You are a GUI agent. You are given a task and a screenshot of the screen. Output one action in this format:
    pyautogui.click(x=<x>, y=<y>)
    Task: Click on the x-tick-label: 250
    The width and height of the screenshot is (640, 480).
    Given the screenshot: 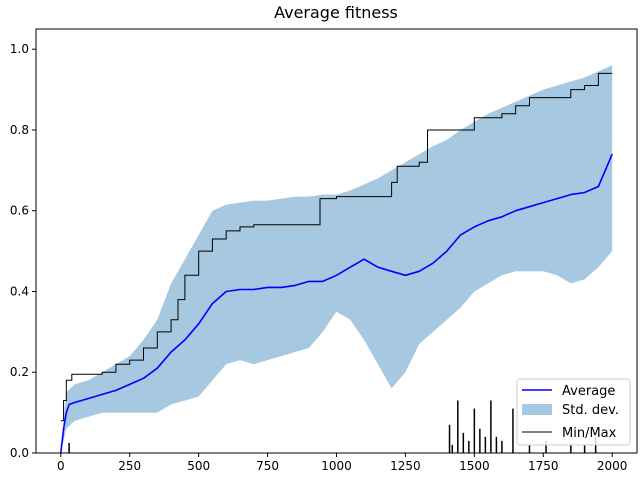 What is the action you would take?
    pyautogui.click(x=129, y=466)
    